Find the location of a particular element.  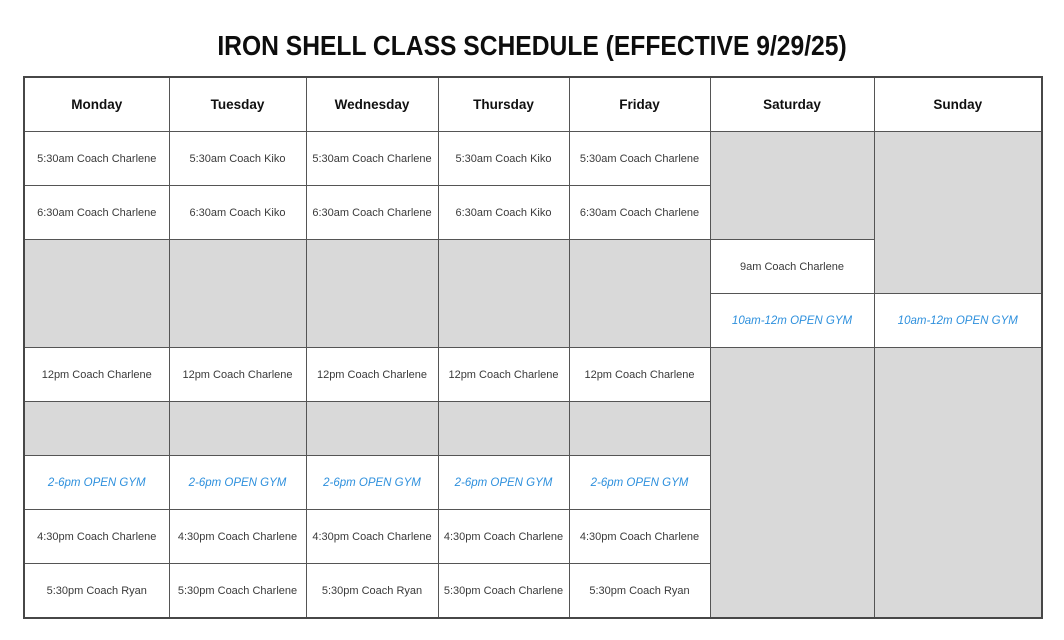

row-early-afternoon-blocked is located at coordinates (532, 428).